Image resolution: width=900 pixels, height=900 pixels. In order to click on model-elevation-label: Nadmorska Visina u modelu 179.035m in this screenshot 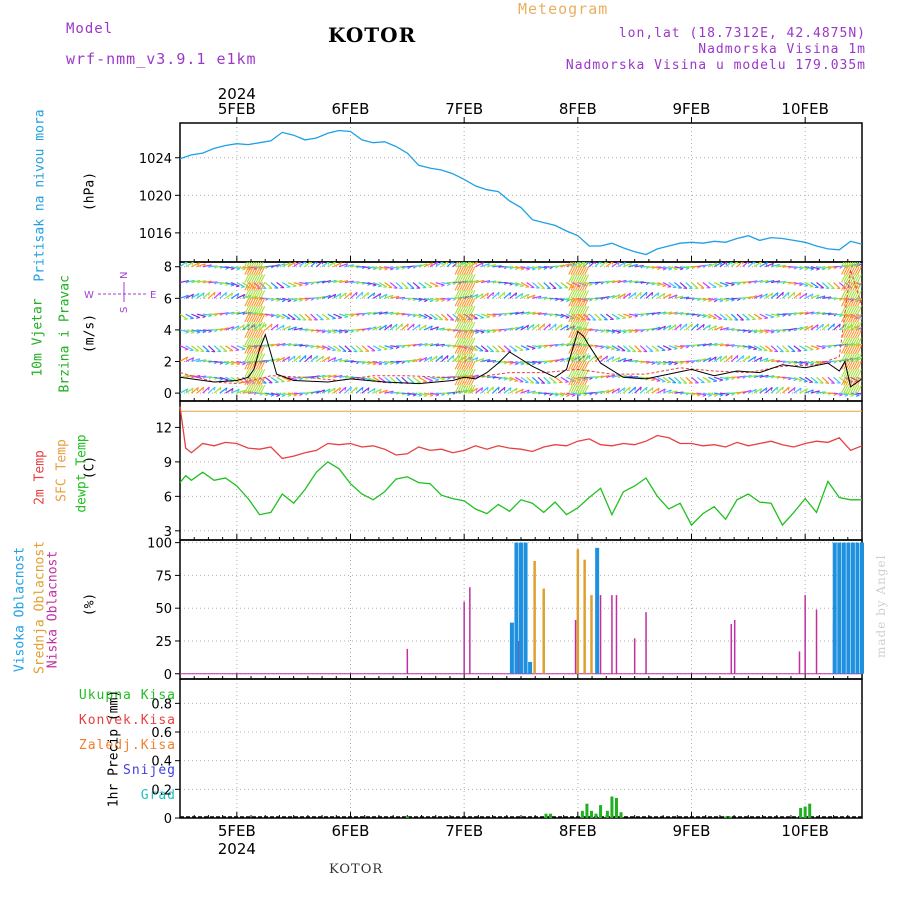, I will do `click(715, 65)`.